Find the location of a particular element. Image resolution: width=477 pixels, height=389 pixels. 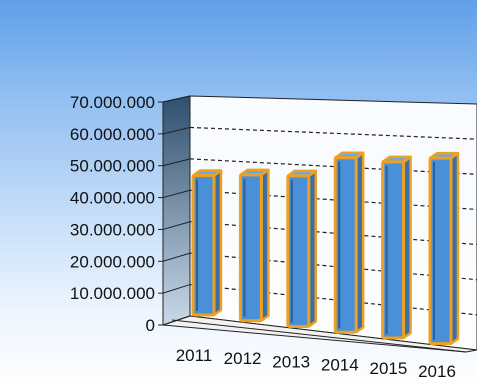

gridline is located at coordinates (333, 133).